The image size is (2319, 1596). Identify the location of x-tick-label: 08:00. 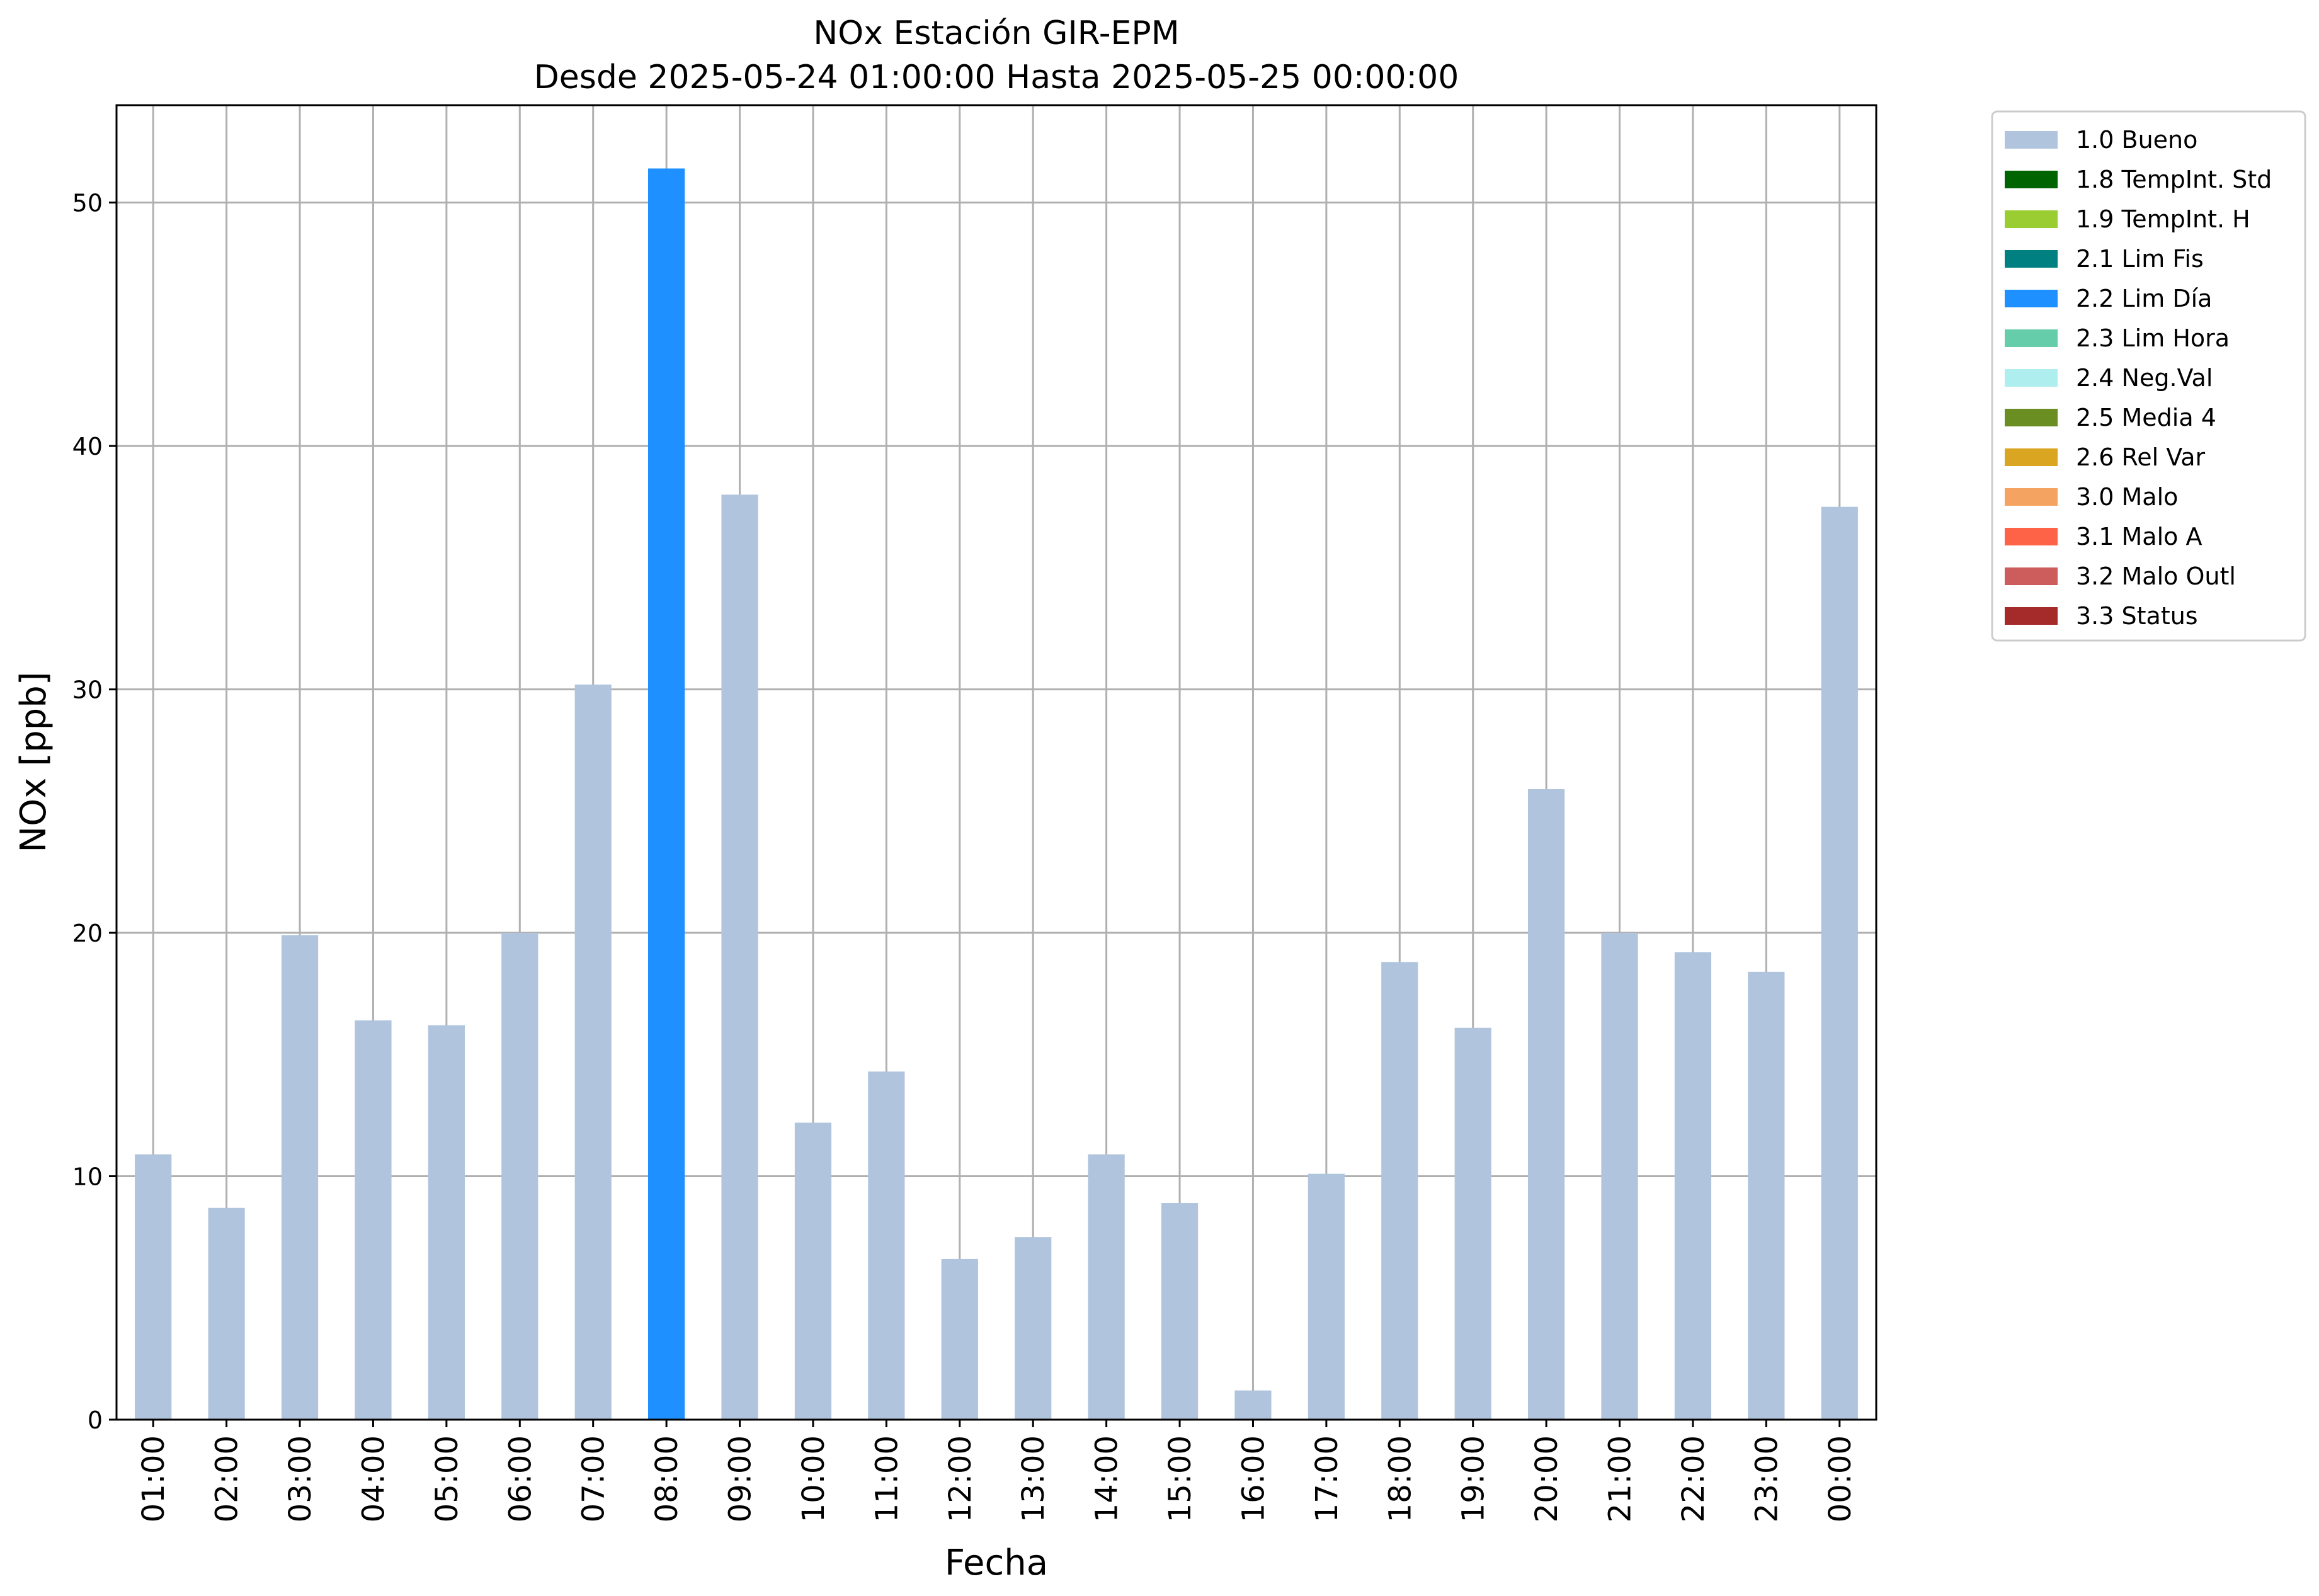
(667, 1478).